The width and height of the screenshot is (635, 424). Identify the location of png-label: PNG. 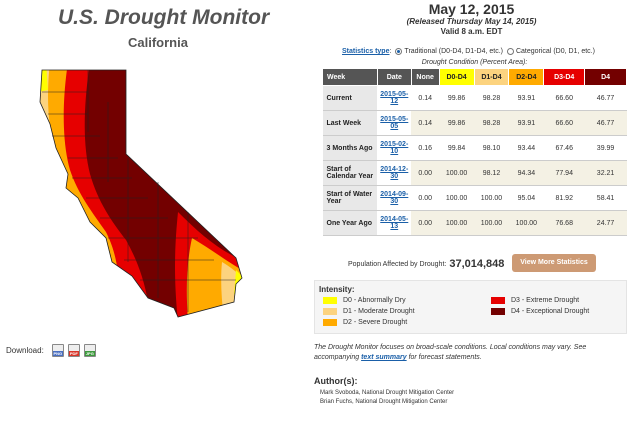
(57, 353).